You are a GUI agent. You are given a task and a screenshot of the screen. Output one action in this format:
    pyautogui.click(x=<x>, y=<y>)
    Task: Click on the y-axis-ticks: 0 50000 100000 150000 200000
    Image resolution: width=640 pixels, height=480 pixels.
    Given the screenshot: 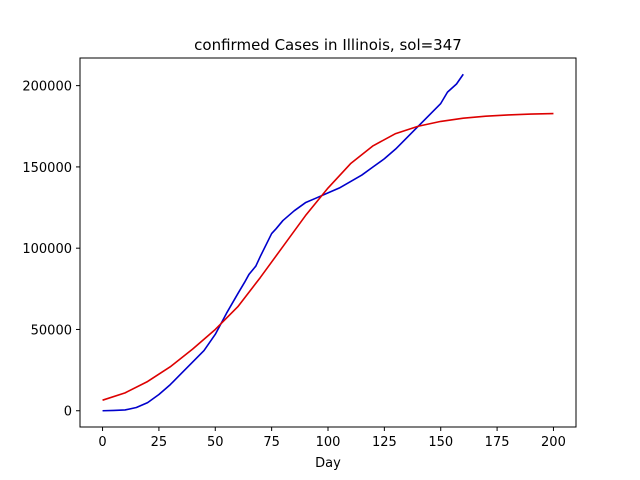 What is the action you would take?
    pyautogui.click(x=51, y=250)
    